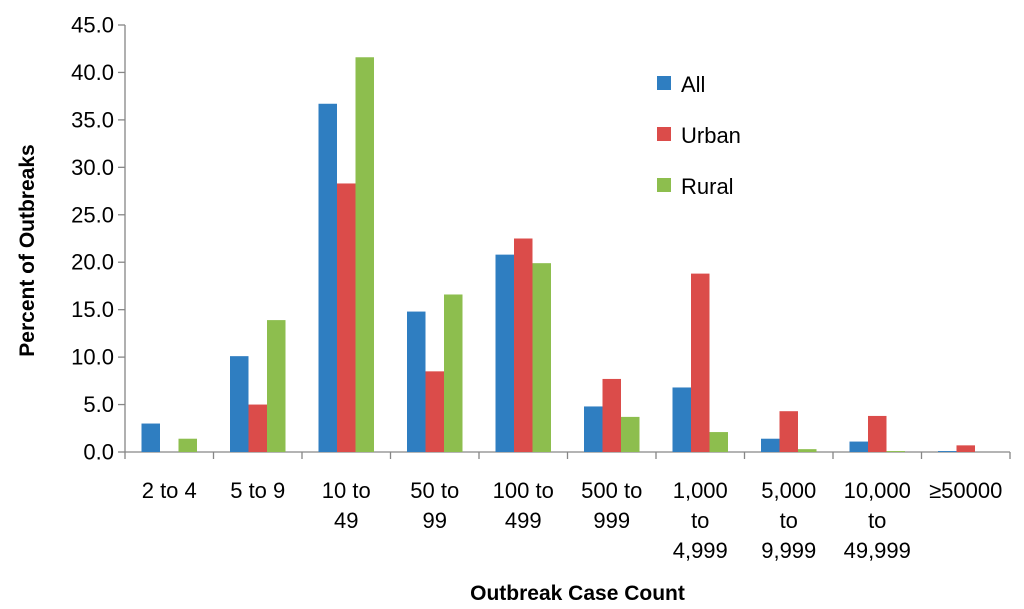 The width and height of the screenshot is (1024, 609). What do you see at coordinates (664, 83) in the screenshot?
I see `legend-swatch-all` at bounding box center [664, 83].